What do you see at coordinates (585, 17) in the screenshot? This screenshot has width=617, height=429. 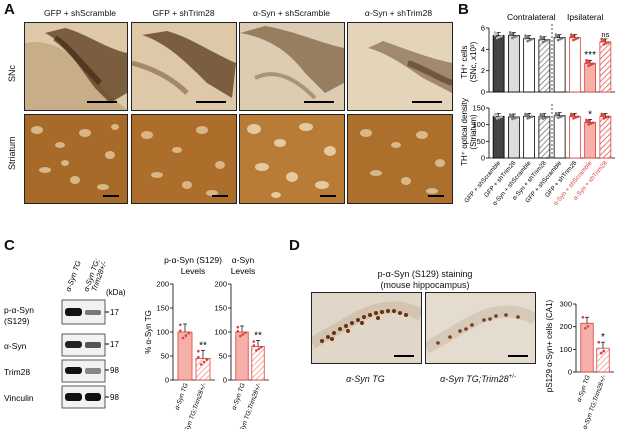 I see `ipsilateral-label: Ipsilateral` at bounding box center [585, 17].